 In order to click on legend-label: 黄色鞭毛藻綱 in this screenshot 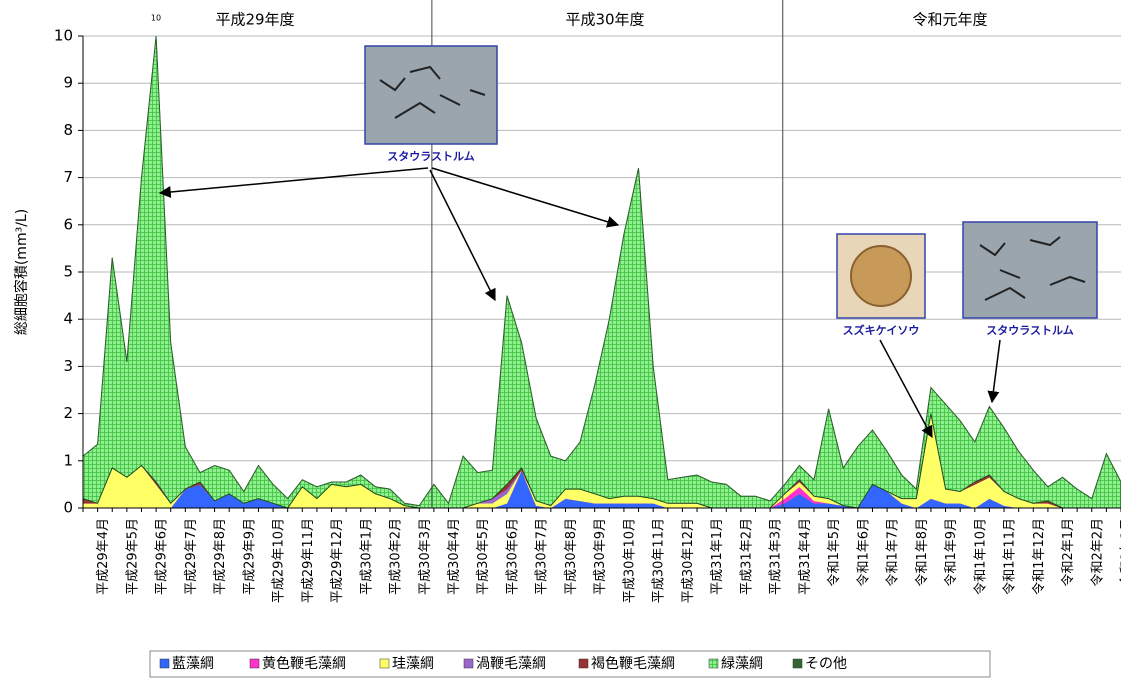, I will do `click(304, 663)`.